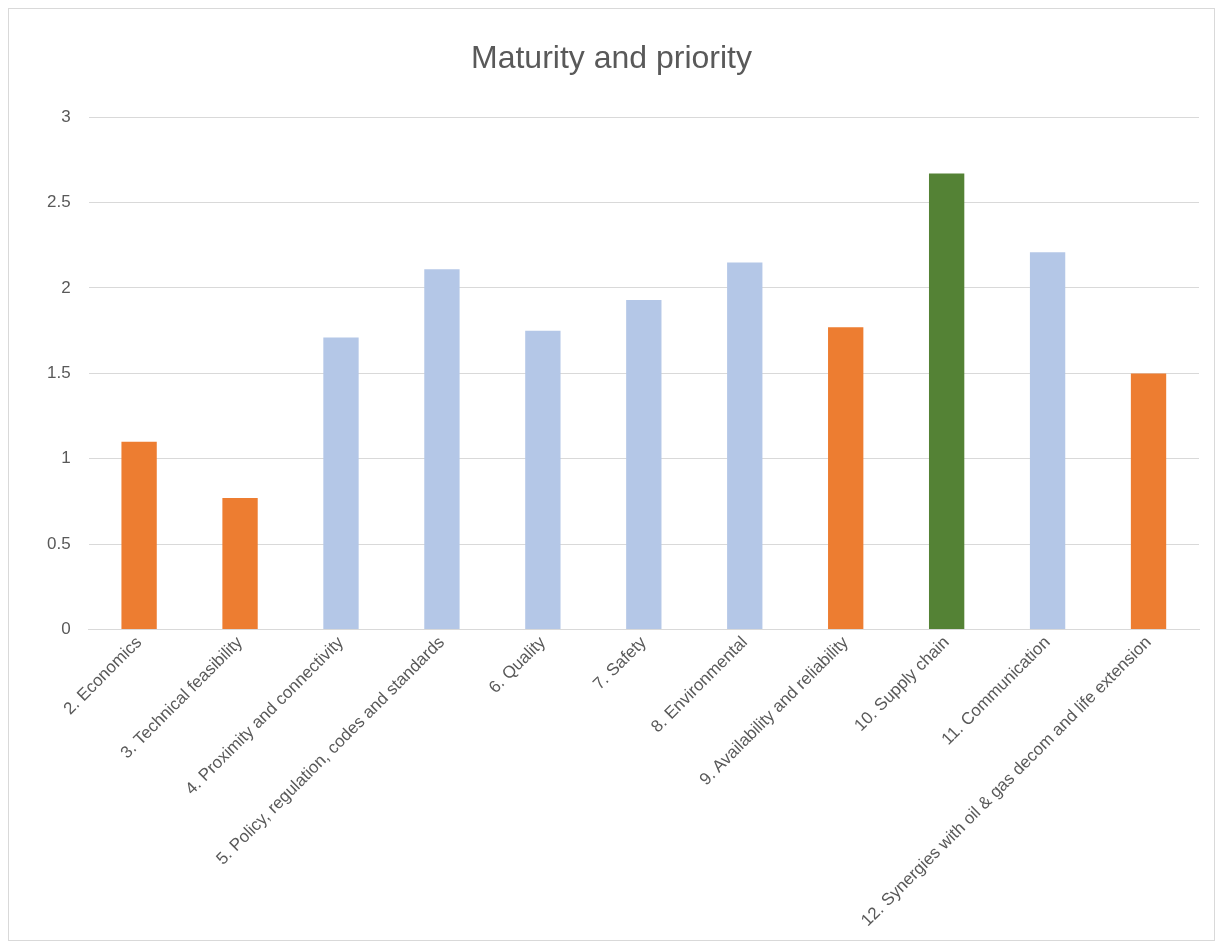 This screenshot has width=1225, height=943. What do you see at coordinates (66, 116) in the screenshot?
I see `y-tick-label: 3` at bounding box center [66, 116].